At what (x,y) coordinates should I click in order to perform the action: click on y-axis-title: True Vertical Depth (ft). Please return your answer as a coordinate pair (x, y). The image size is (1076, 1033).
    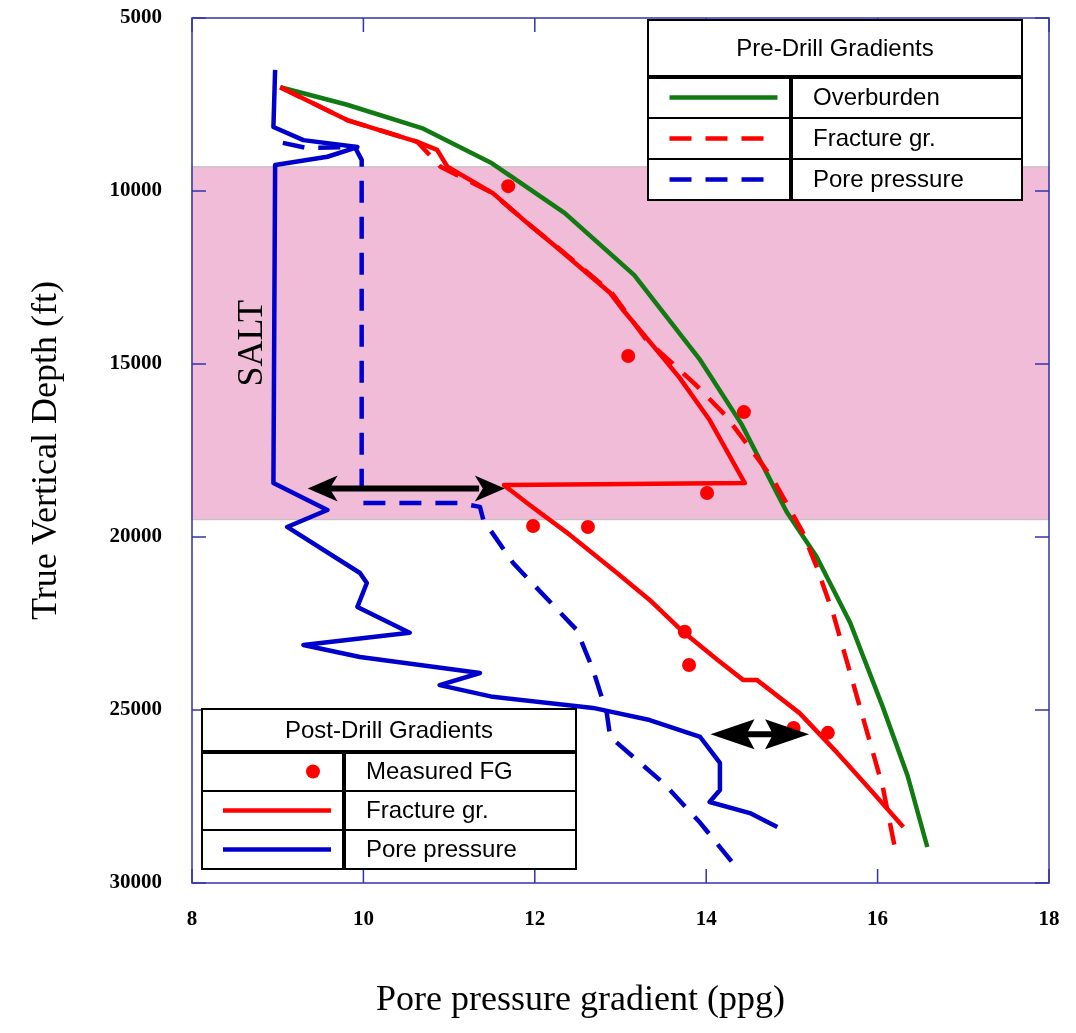
    Looking at the image, I should click on (44, 450).